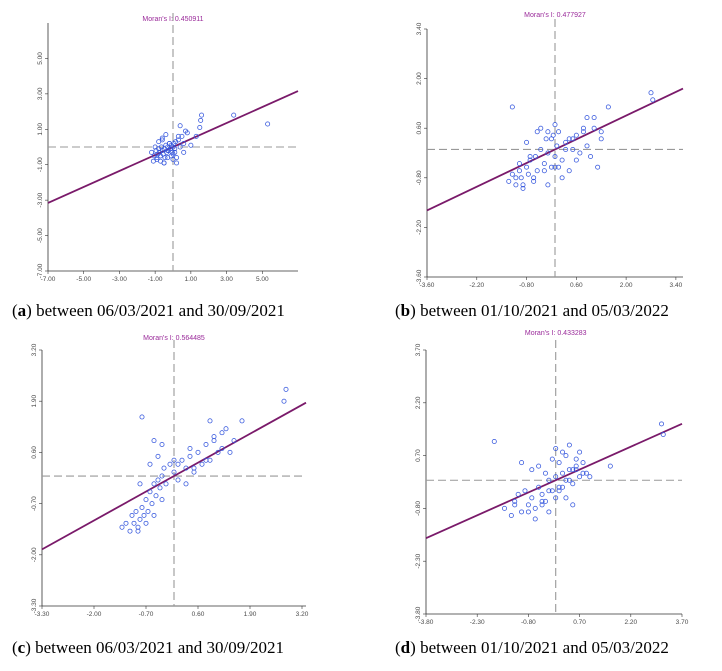 Image resolution: width=722 pixels, height=671 pixels. I want to click on x-tick-label: -3.60, so click(427, 285).